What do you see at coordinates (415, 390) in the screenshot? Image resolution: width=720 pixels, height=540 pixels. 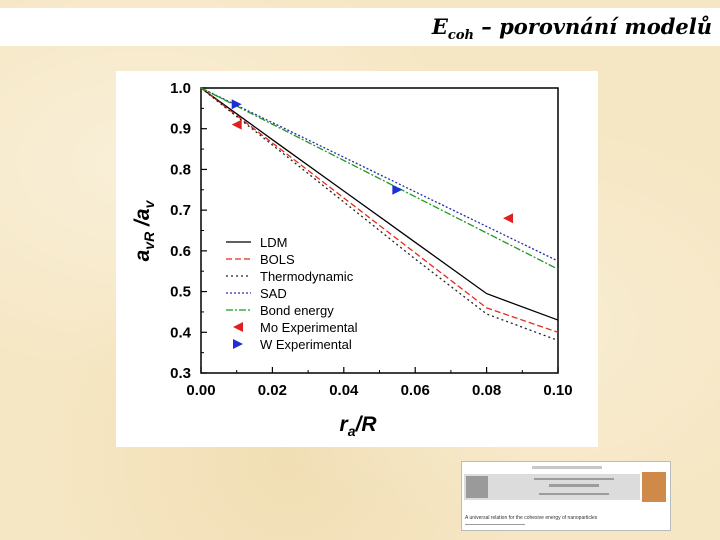 I see `x-tick-label: 0.06` at bounding box center [415, 390].